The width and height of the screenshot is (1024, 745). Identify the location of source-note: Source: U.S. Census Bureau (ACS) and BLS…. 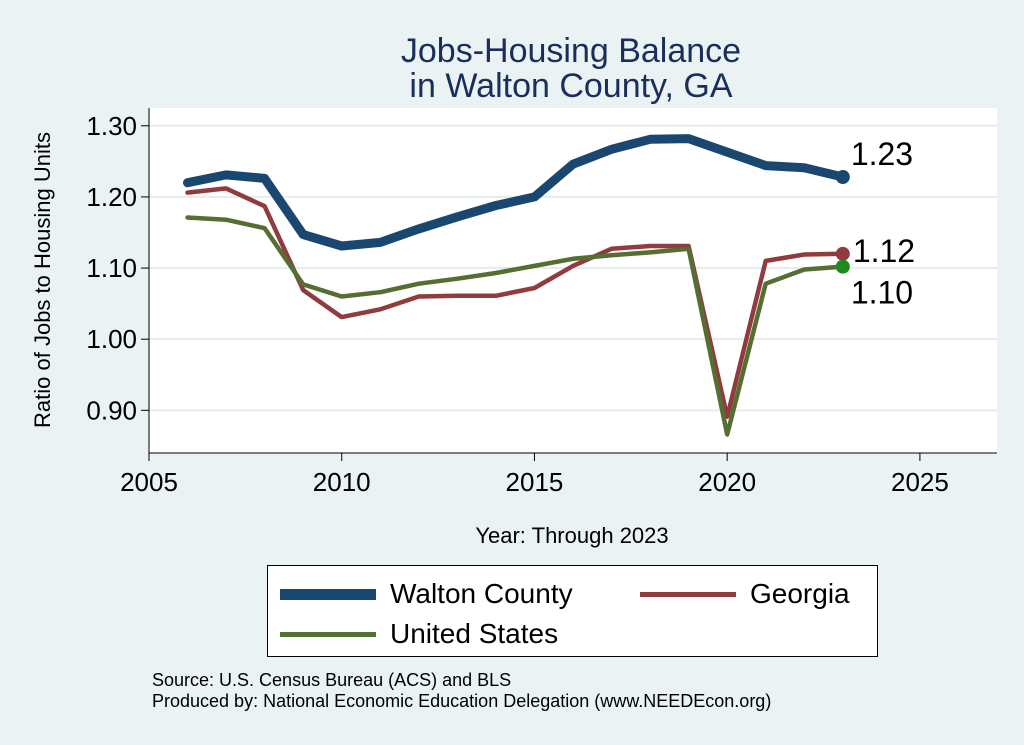
(461, 691).